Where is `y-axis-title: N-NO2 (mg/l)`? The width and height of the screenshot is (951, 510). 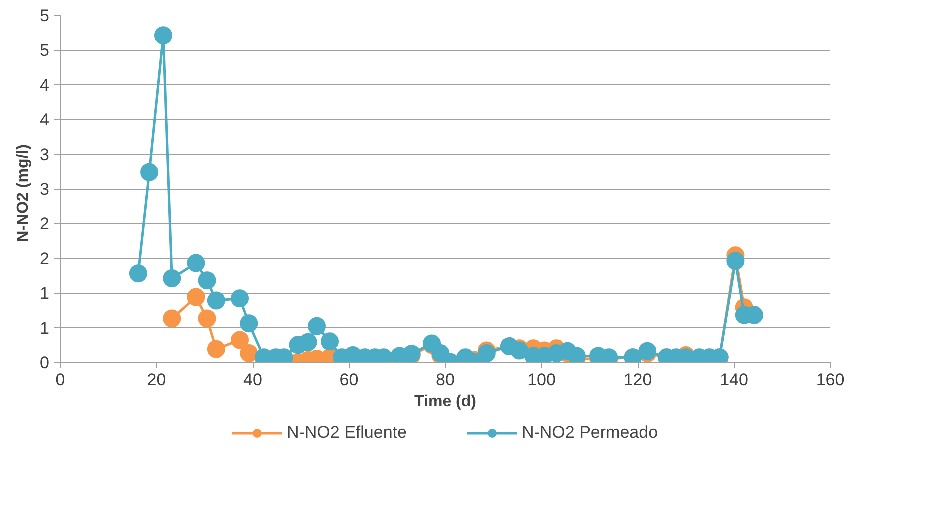 y-axis-title: N-NO2 (mg/l) is located at coordinates (23, 193).